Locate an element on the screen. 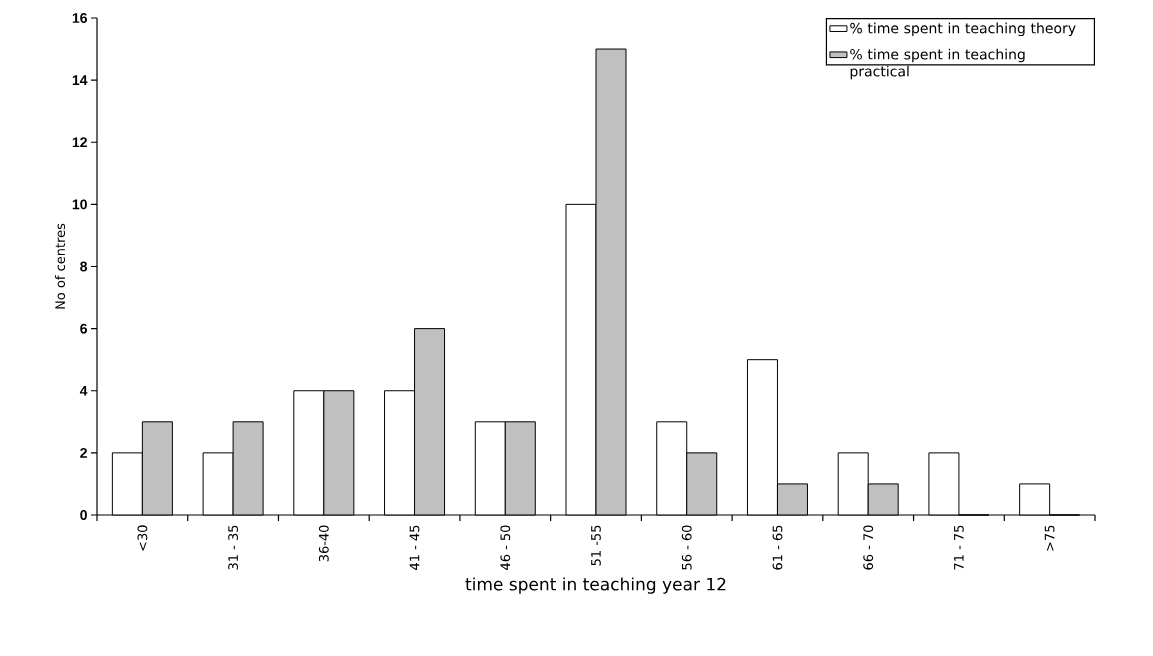  legend-label: % time spent in teaching theory is located at coordinates (963, 29).